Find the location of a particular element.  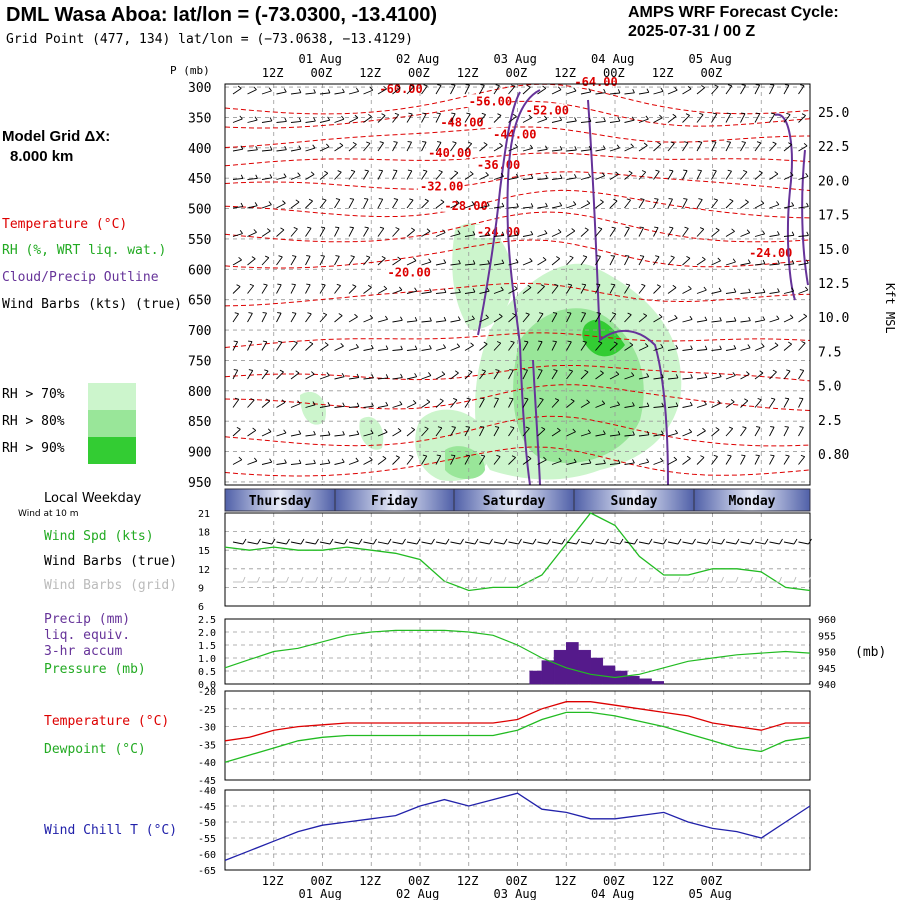

weekday-cell is located at coordinates (752, 500).